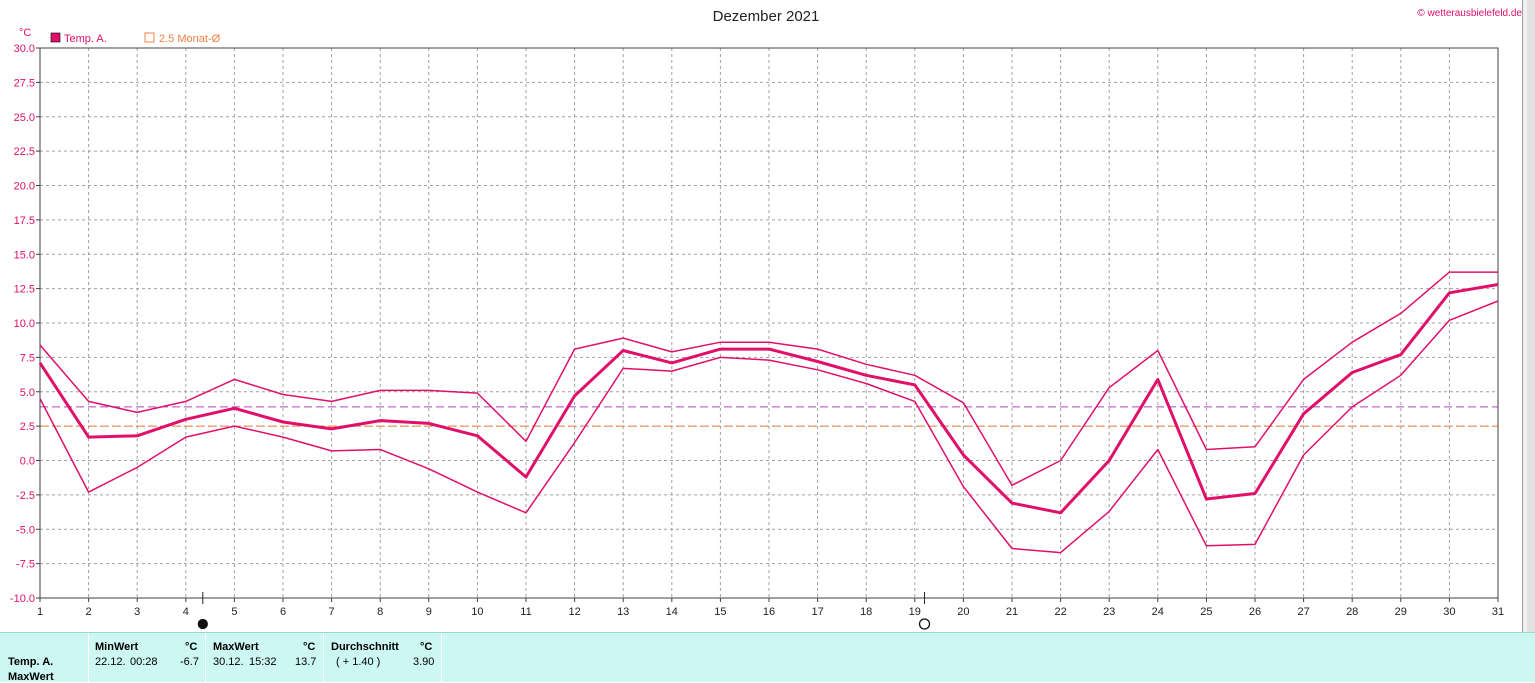 This screenshot has width=1535, height=683. What do you see at coordinates (766, 16) in the screenshot?
I see `chart-title: Dezember 2021` at bounding box center [766, 16].